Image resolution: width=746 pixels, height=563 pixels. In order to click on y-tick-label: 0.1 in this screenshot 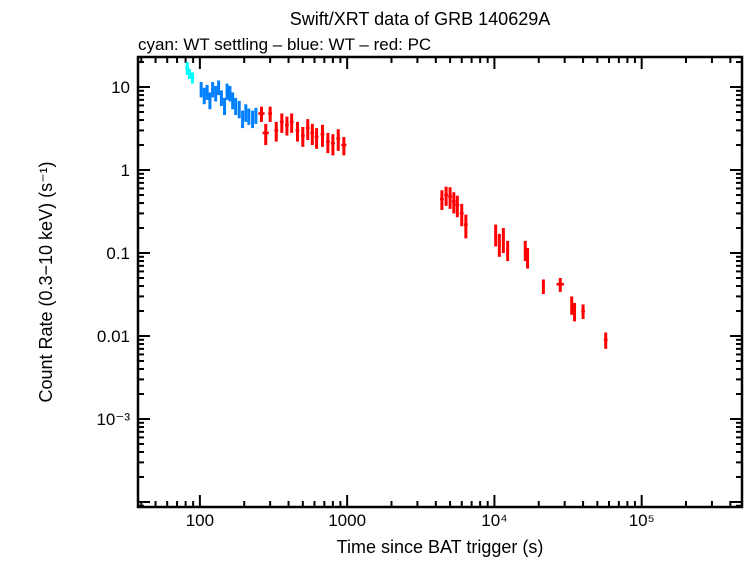, I will do `click(118, 253)`.